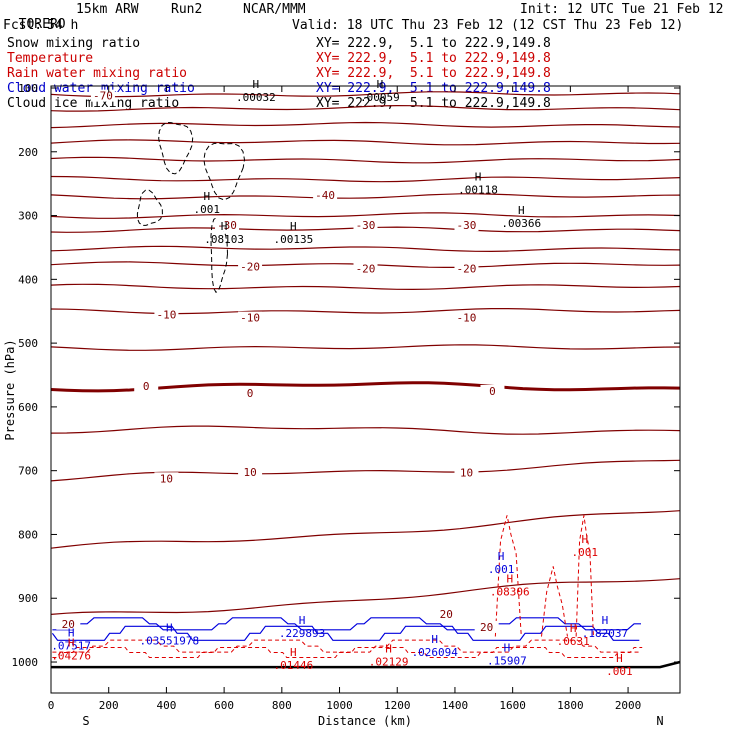 The width and height of the screenshot is (740, 740). I want to click on surface-line, so click(366, 664).